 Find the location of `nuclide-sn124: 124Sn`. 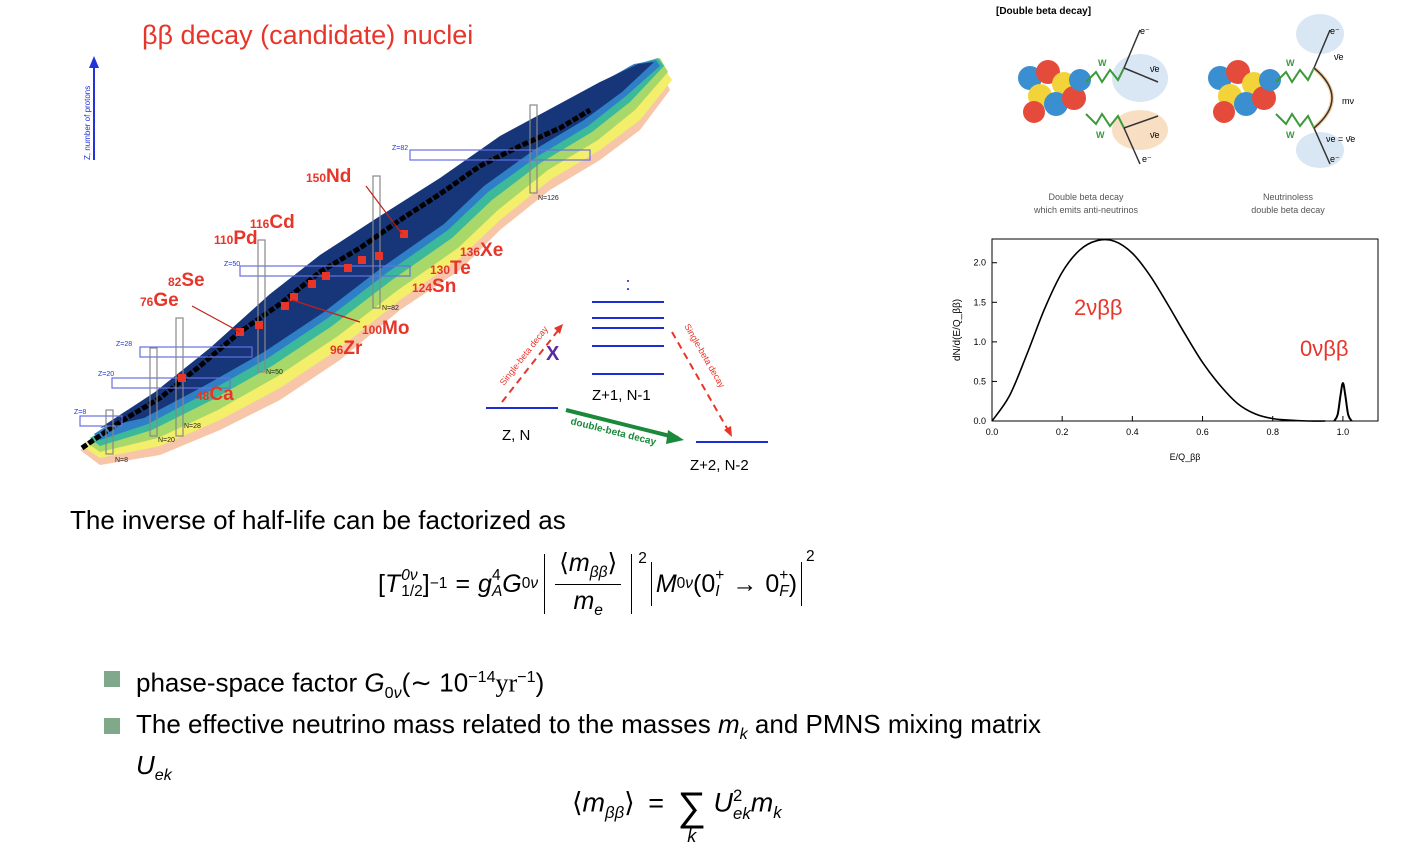

nuclide-sn124: 124Sn is located at coordinates (434, 286).